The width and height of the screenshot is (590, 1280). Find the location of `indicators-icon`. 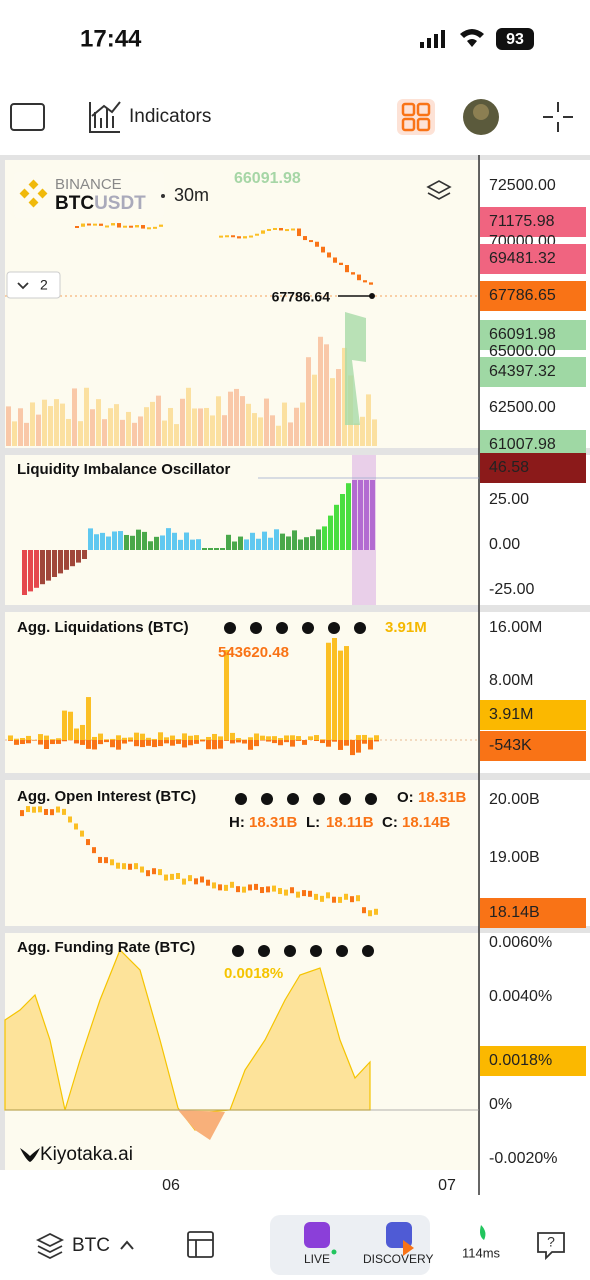

indicators-icon is located at coordinates (105, 117).